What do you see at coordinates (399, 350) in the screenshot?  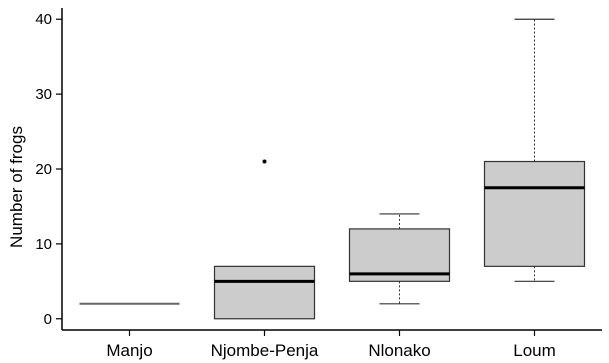 I see `x-tick-label: Nlonako` at bounding box center [399, 350].